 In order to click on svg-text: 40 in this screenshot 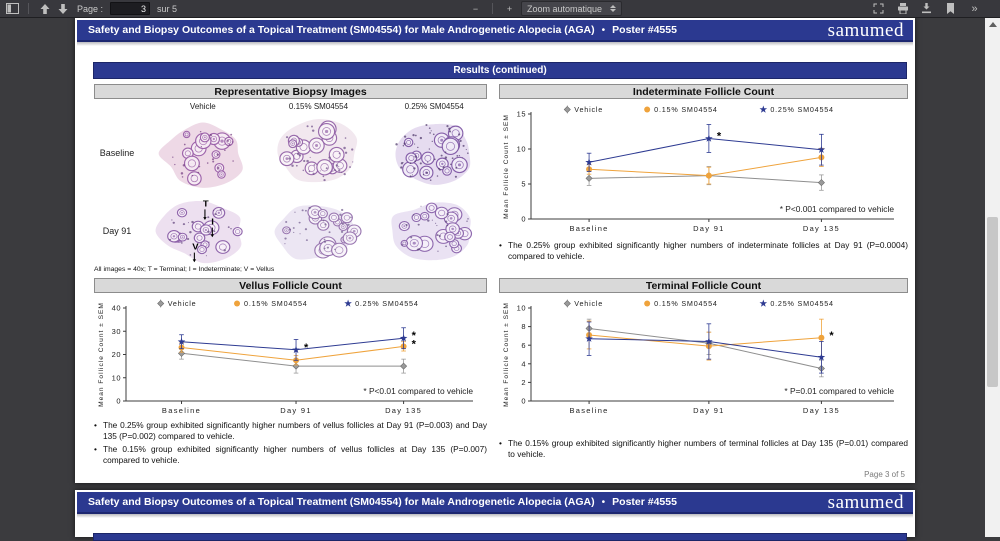, I will do `click(116, 308)`.